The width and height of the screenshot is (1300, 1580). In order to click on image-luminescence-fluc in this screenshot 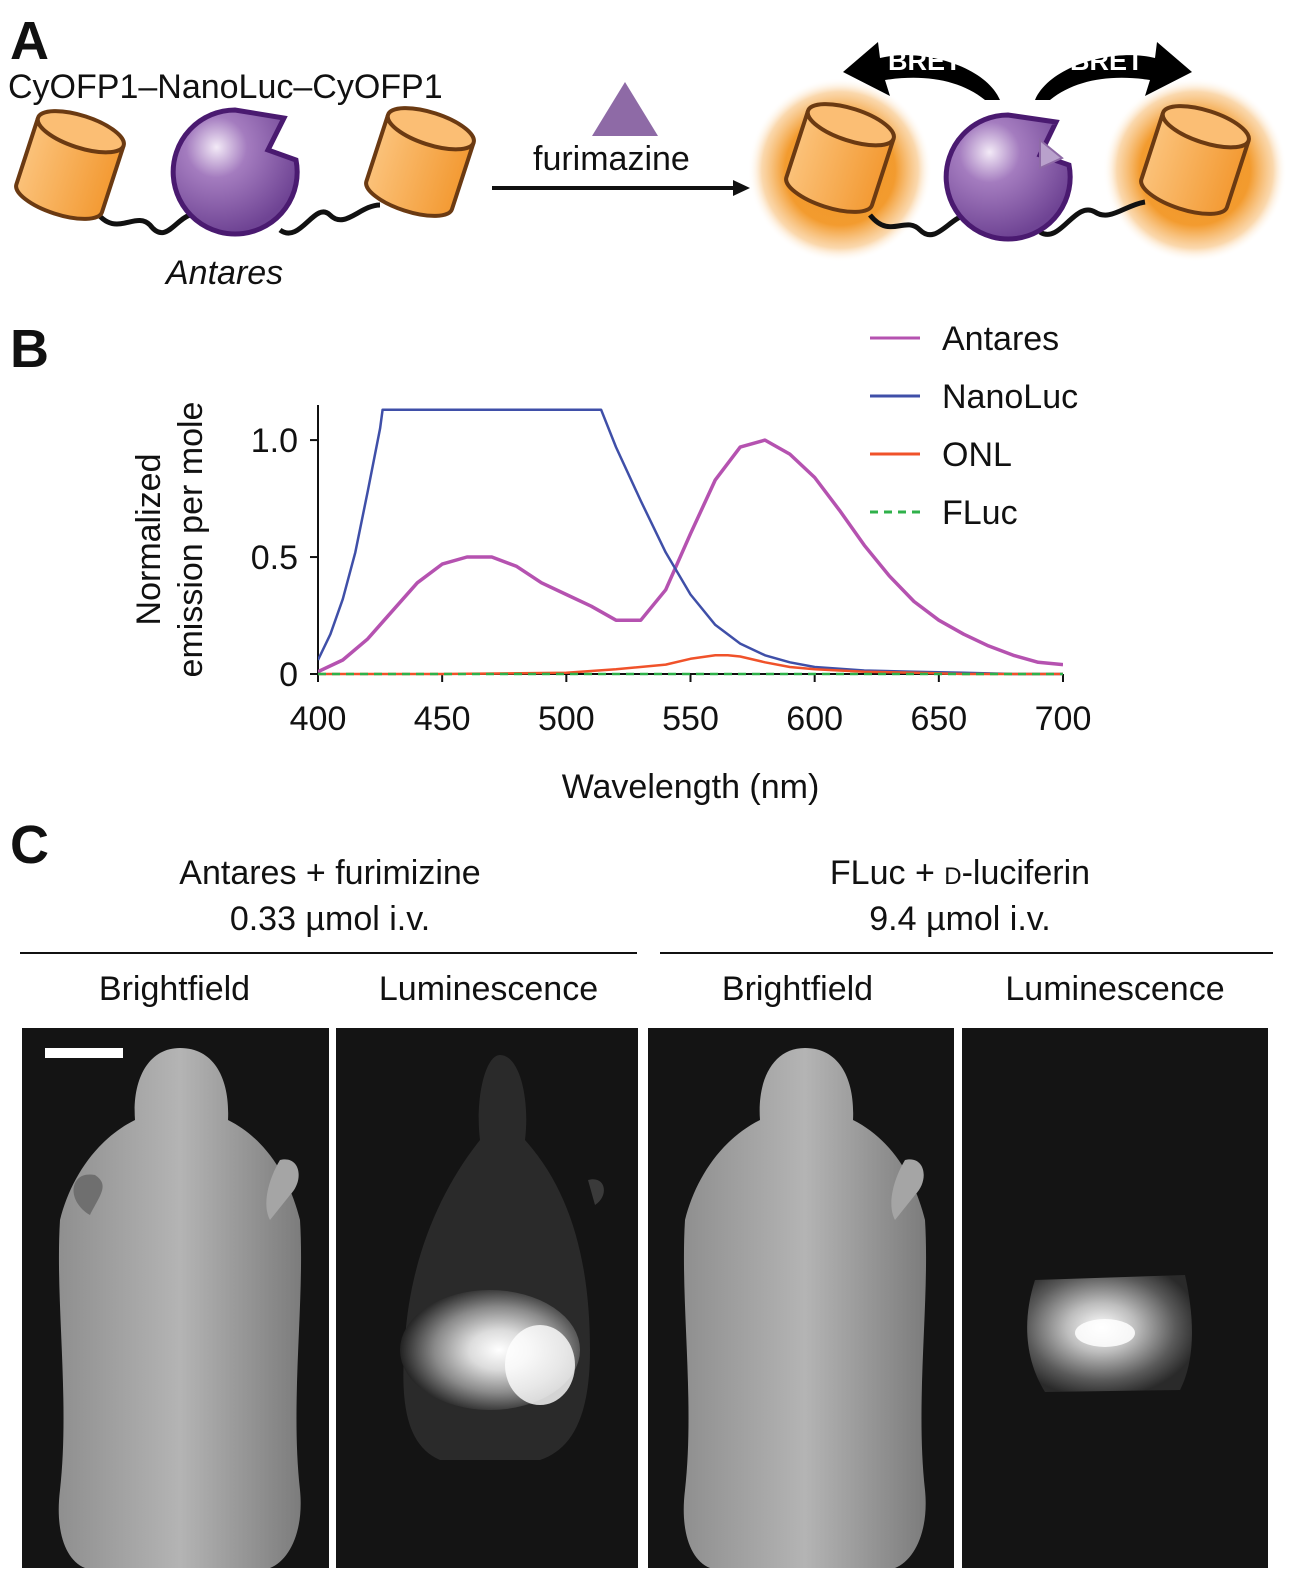, I will do `click(1115, 1298)`.